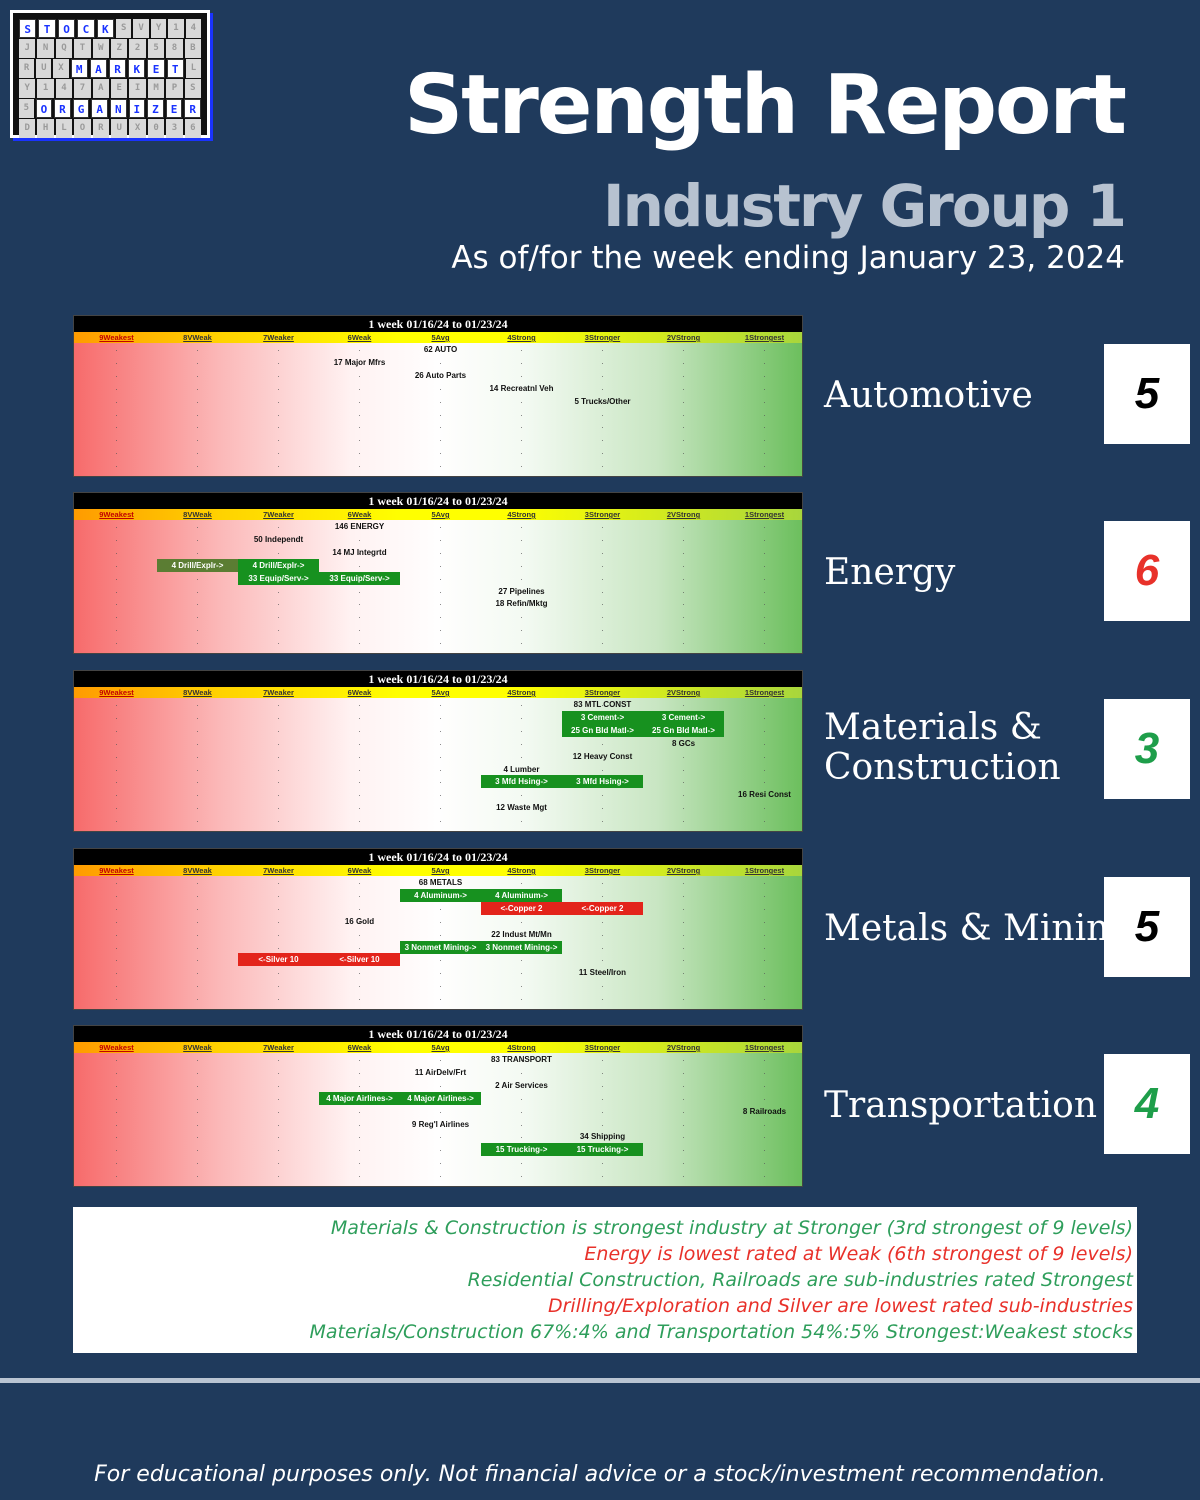 Image resolution: width=1200 pixels, height=1500 pixels. What do you see at coordinates (278, 870) in the screenshot?
I see `level-label: 7Weaker` at bounding box center [278, 870].